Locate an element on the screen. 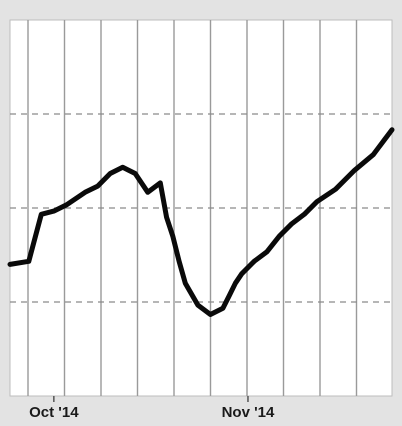 The width and height of the screenshot is (402, 426). x-axis-ticks: Oct '14 Nov '14 is located at coordinates (152, 408).